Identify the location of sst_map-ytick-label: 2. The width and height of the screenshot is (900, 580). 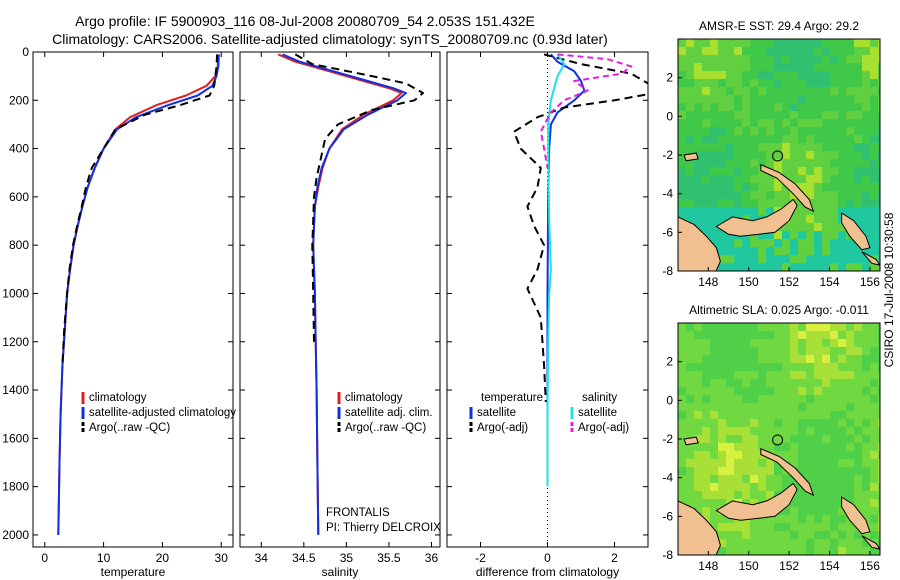
(669, 78).